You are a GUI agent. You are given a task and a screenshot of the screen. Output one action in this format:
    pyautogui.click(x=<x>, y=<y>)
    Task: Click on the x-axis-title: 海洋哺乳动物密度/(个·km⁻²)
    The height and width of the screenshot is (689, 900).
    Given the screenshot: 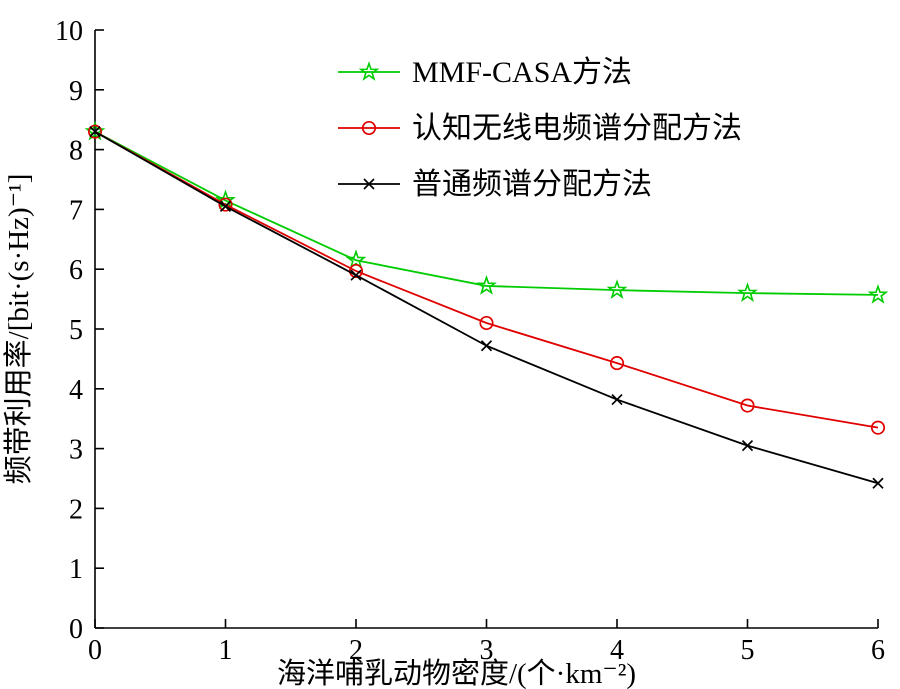 What is the action you would take?
    pyautogui.click(x=456, y=673)
    